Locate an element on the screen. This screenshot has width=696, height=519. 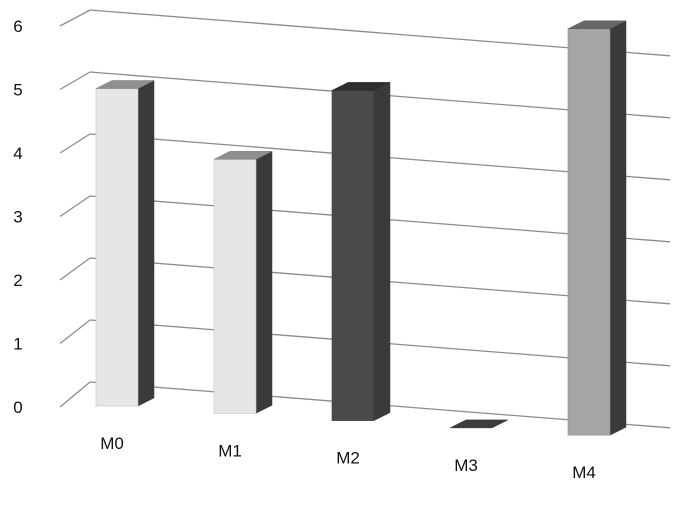
bar-M2 is located at coordinates (361, 251).